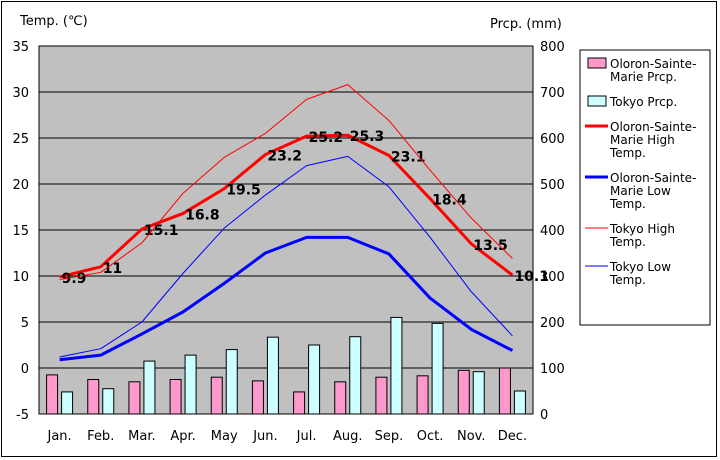 The height and width of the screenshot is (460, 720). What do you see at coordinates (25, 323) in the screenshot?
I see `y-left-tick-label: 5` at bounding box center [25, 323].